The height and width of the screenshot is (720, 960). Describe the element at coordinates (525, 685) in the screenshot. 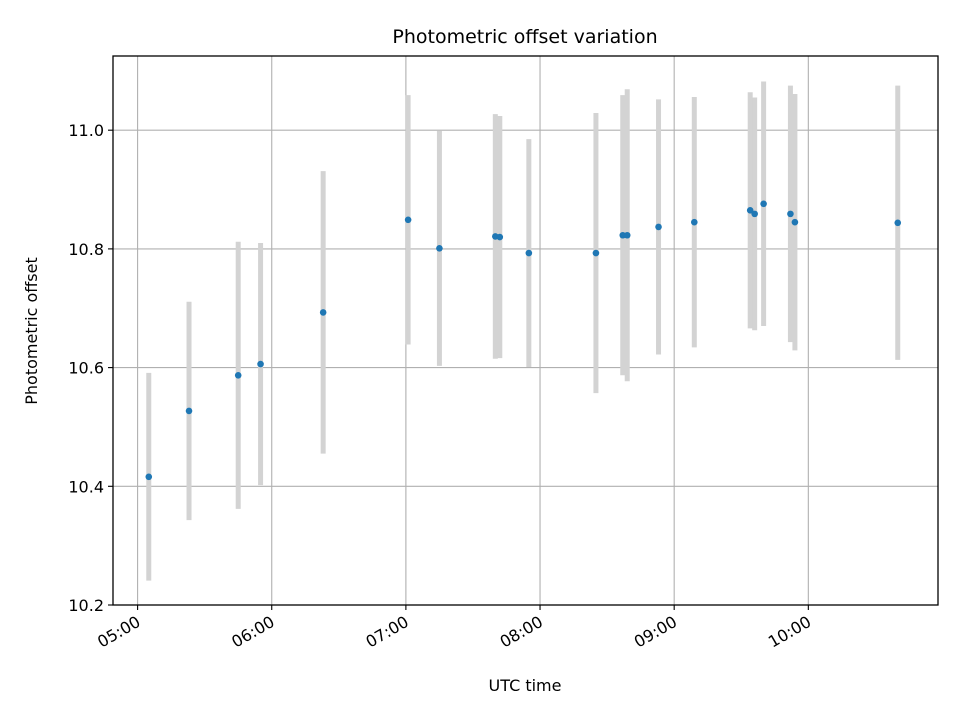

I see `x-axis-title: UTC time` at that location.